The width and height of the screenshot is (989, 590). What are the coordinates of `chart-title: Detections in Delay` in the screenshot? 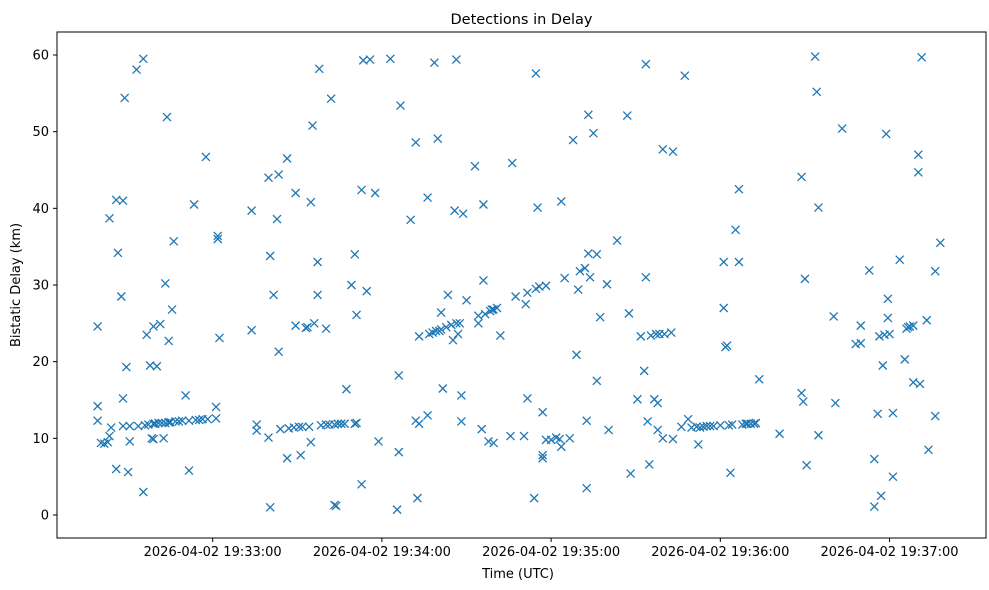 It's located at (521, 20).